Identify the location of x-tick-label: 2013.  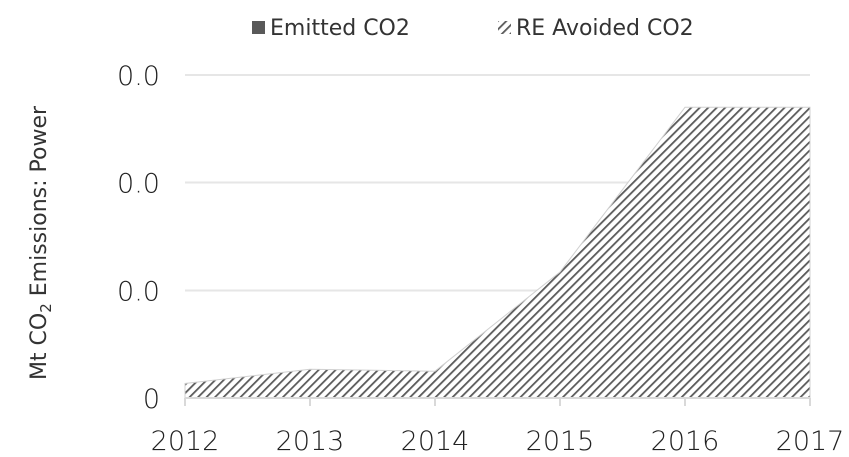
(310, 441).